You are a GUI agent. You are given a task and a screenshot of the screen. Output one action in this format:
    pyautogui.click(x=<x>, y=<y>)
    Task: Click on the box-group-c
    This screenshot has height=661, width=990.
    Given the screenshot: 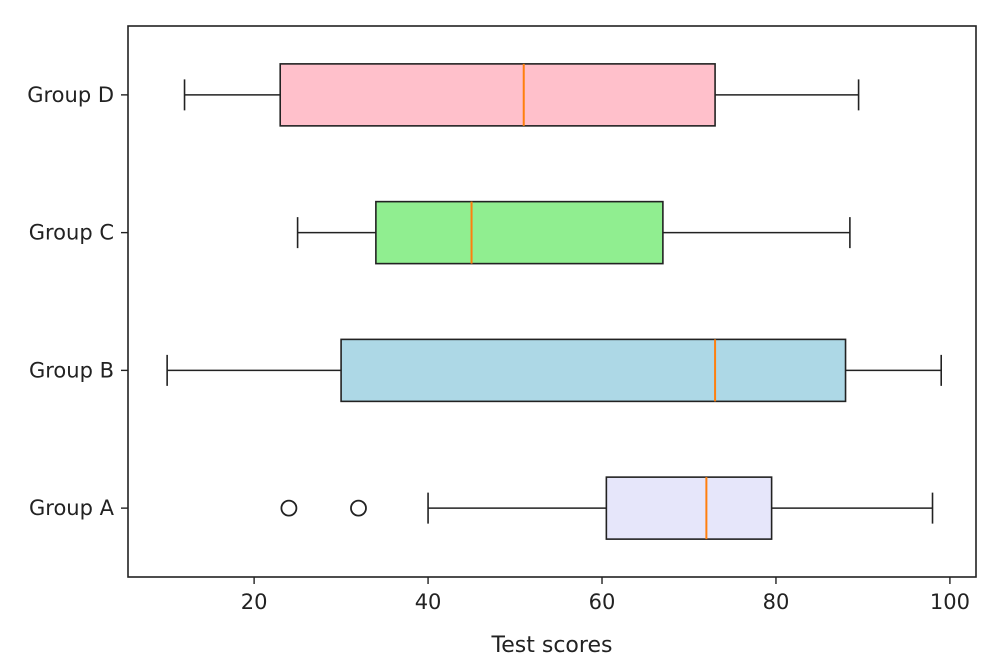 What is the action you would take?
    pyautogui.click(x=573, y=232)
    